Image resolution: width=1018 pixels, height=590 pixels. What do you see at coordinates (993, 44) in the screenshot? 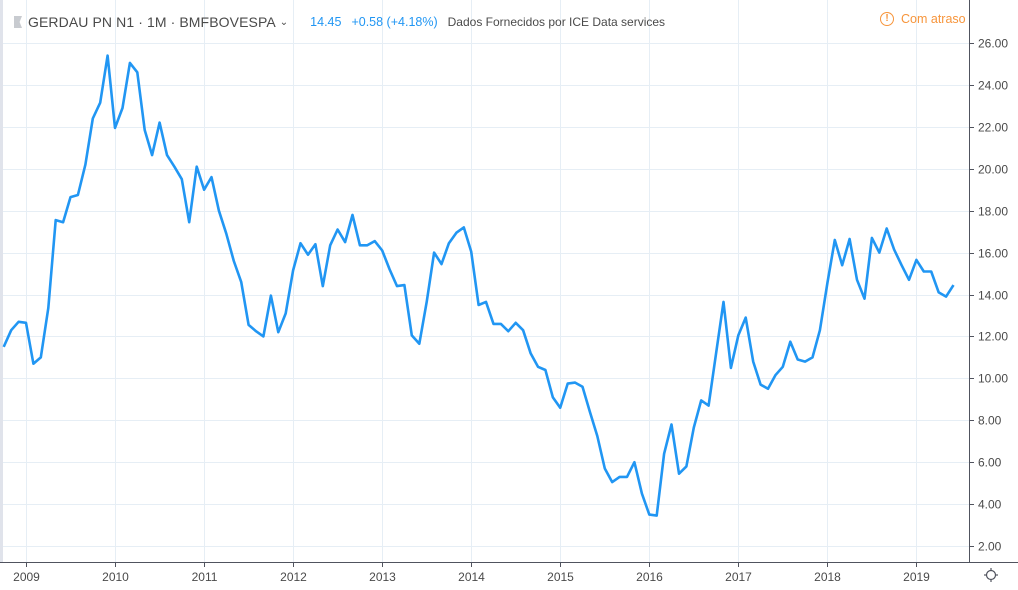
I see `y-tick-label: 26.00` at bounding box center [993, 44].